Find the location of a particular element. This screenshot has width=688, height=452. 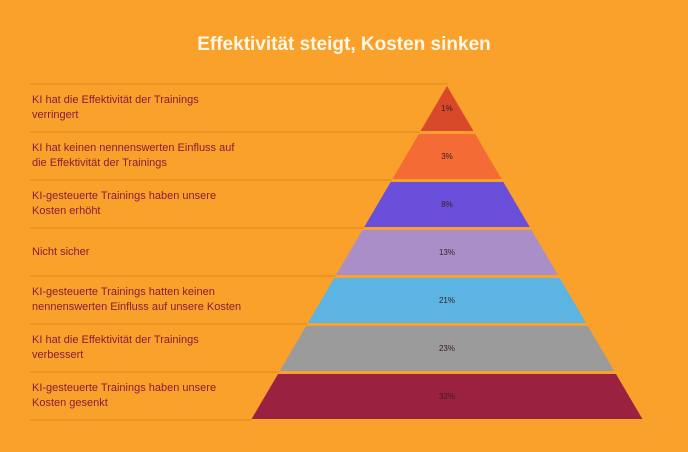

category-label: Nicht sicher is located at coordinates (61, 251).